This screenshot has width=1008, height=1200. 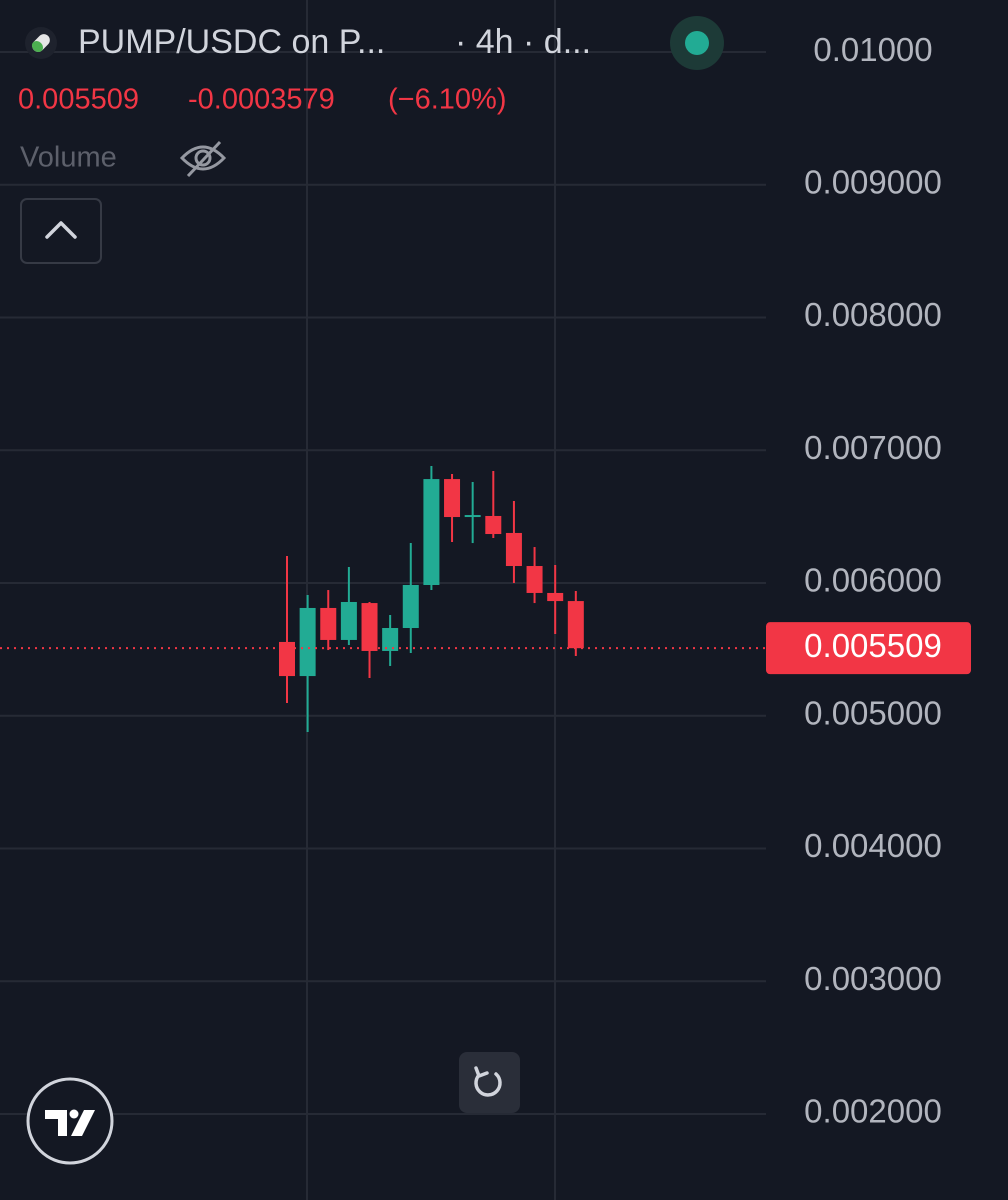 I want to click on reset-icon, so click(x=488, y=1084).